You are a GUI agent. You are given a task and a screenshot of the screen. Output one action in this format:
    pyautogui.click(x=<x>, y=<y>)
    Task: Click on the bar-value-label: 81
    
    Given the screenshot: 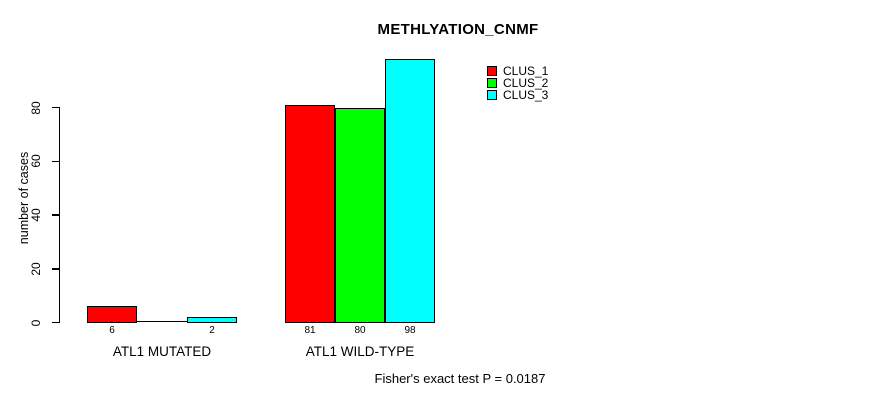 What is the action you would take?
    pyautogui.click(x=310, y=330)
    